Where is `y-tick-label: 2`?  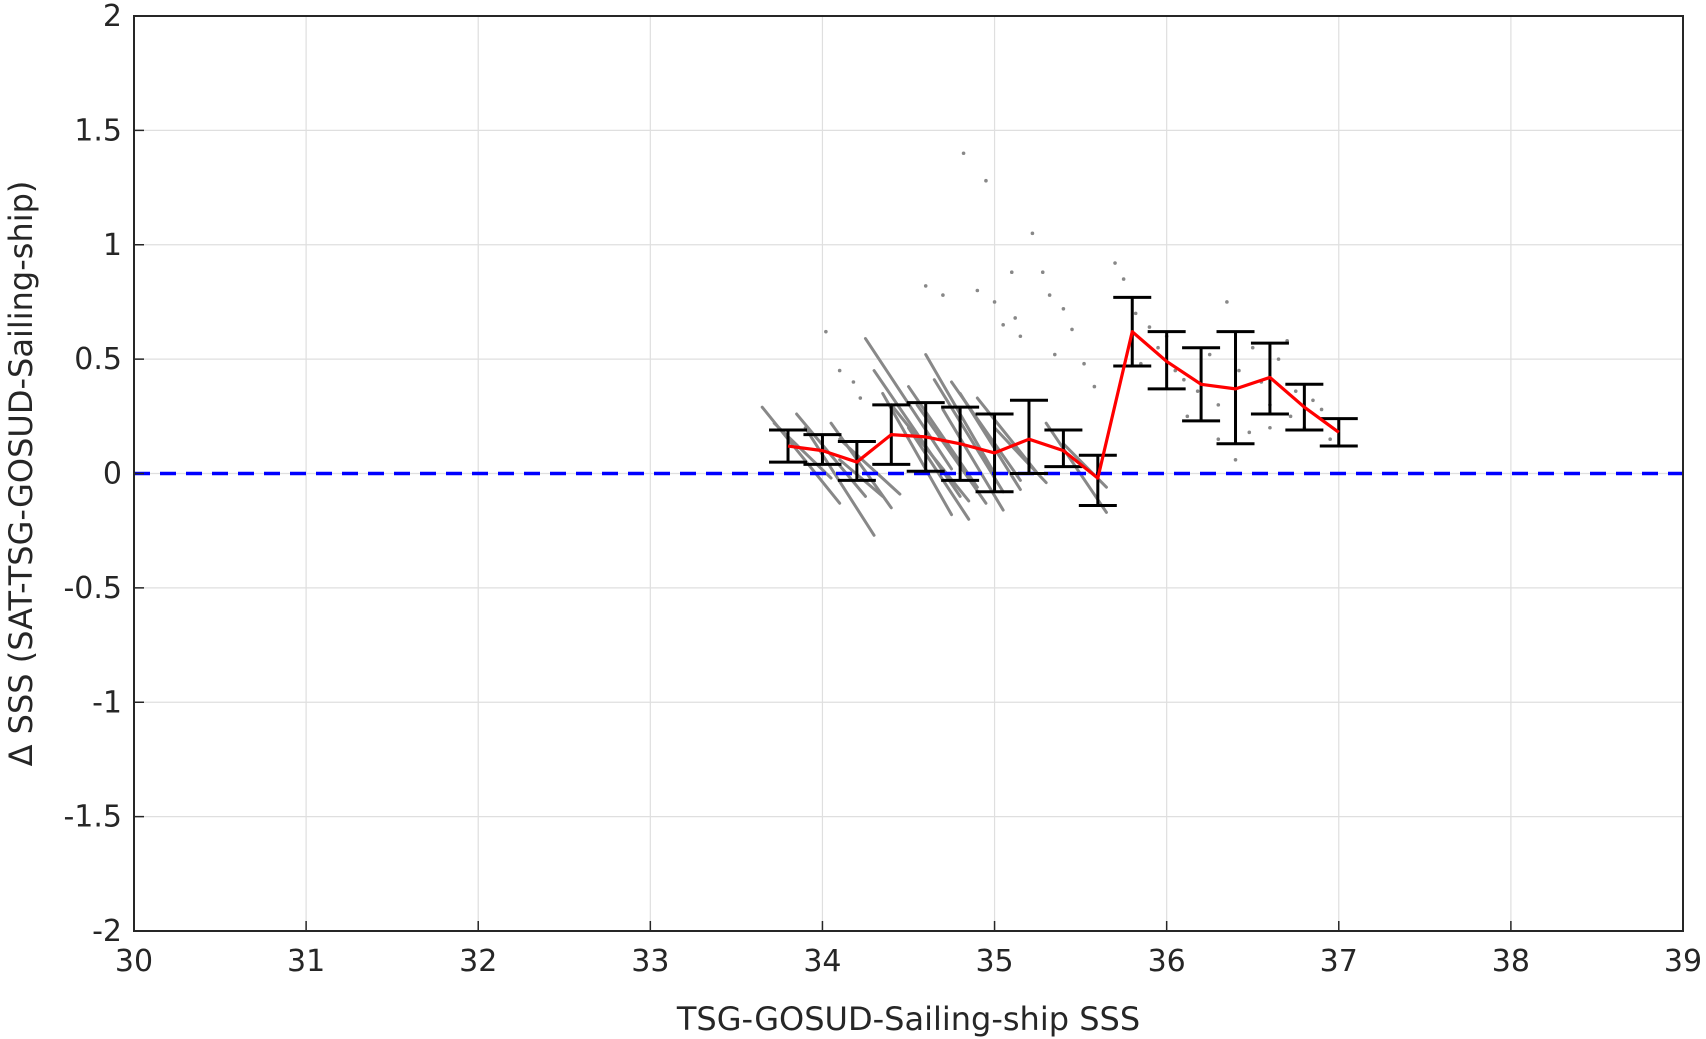 y-tick-label: 2 is located at coordinates (112, 17).